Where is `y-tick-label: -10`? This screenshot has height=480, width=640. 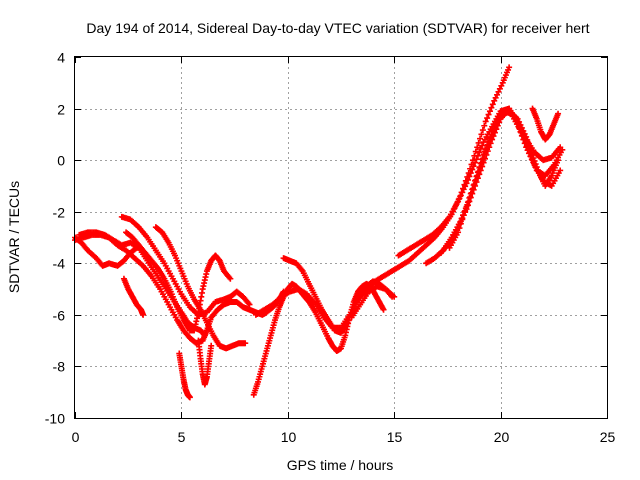 y-tick-label: -10 is located at coordinates (55, 419).